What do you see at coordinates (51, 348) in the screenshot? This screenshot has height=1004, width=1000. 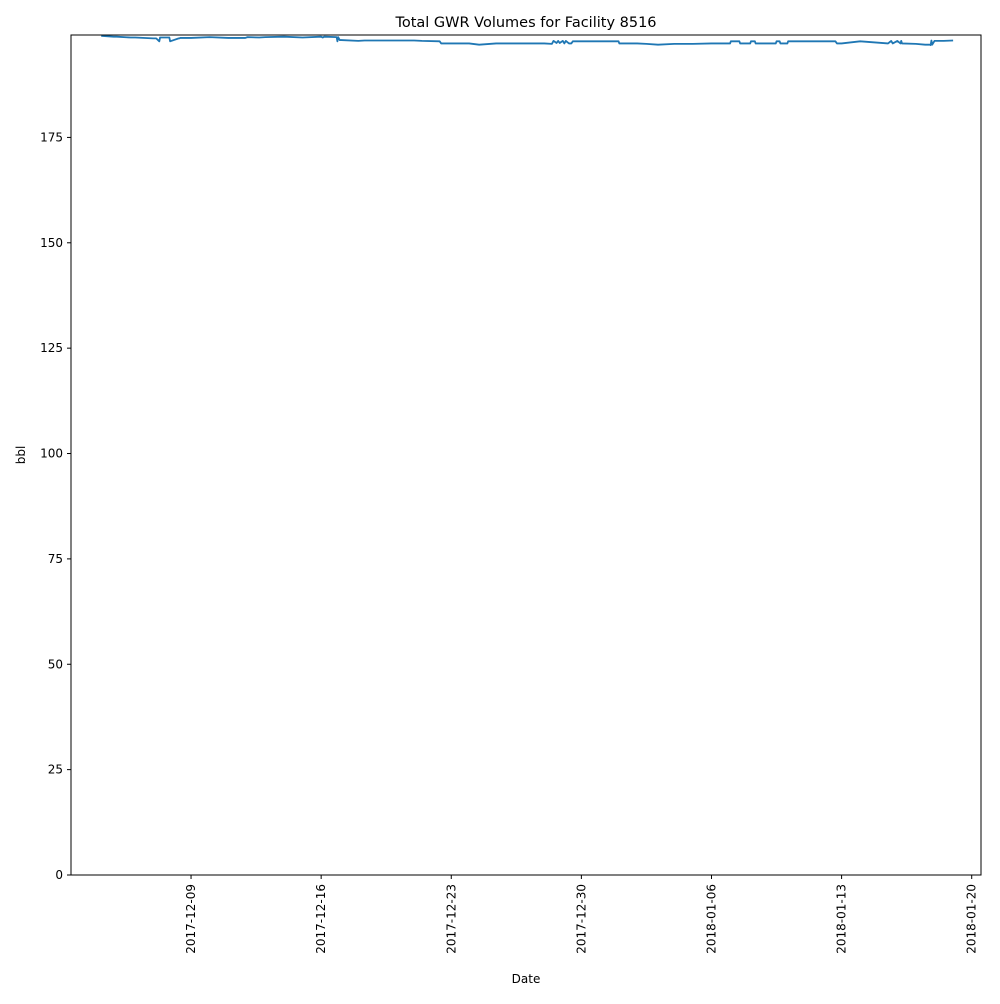 I see `y-tick-label: 125` at bounding box center [51, 348].